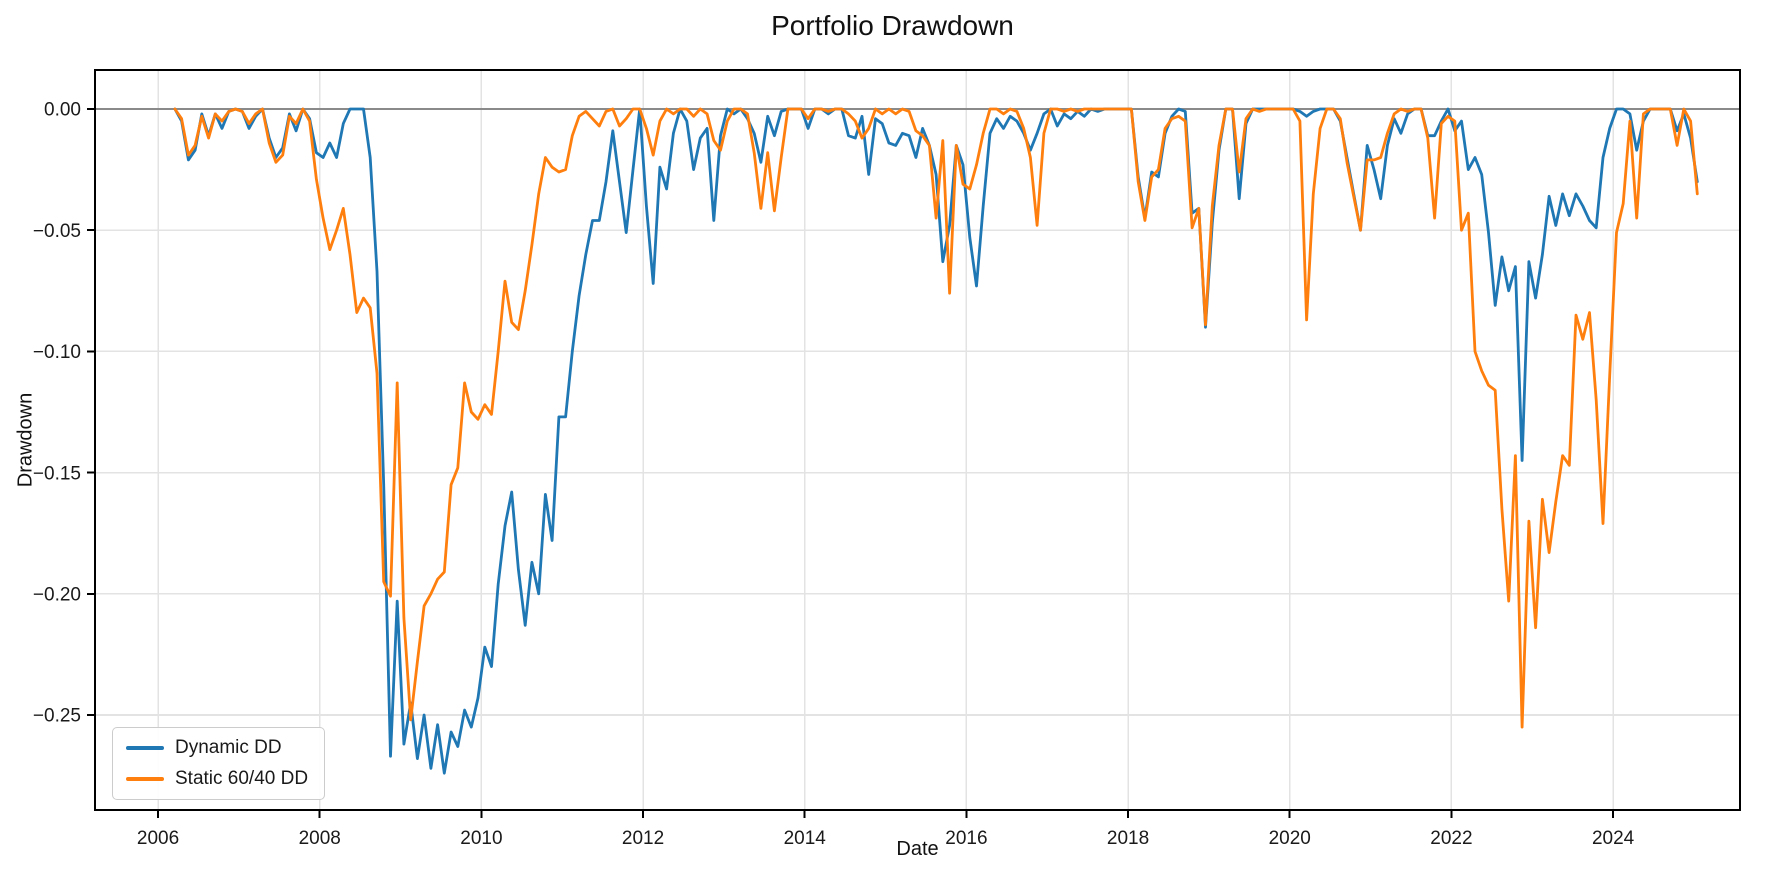  Describe the element at coordinates (57, 231) in the screenshot. I see `y-tick-label: −0.05` at that location.